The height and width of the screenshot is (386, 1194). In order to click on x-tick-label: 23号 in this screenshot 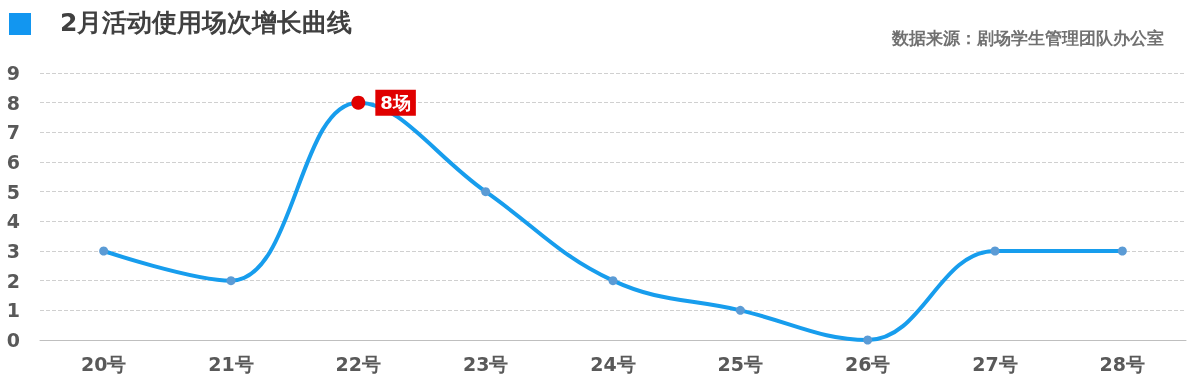, I will do `click(485, 363)`.